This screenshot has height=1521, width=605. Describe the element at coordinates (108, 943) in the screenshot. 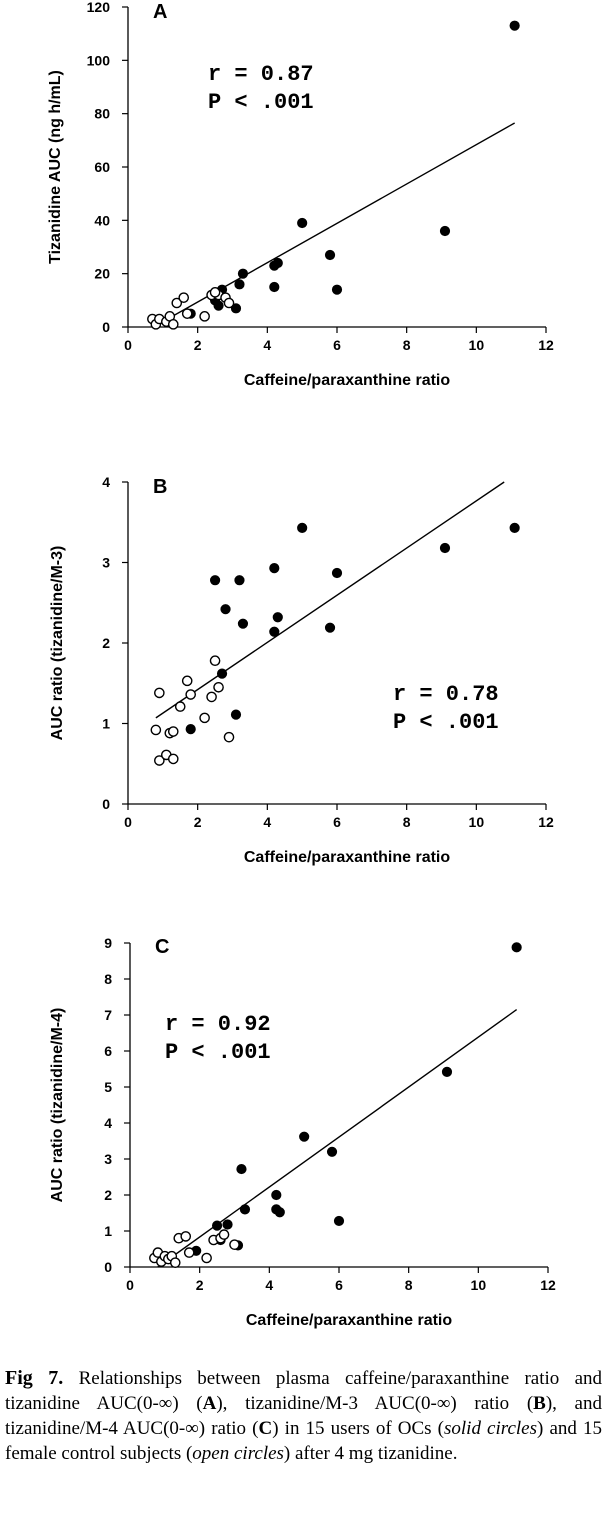

I see `y-tick-label: 9` at that location.